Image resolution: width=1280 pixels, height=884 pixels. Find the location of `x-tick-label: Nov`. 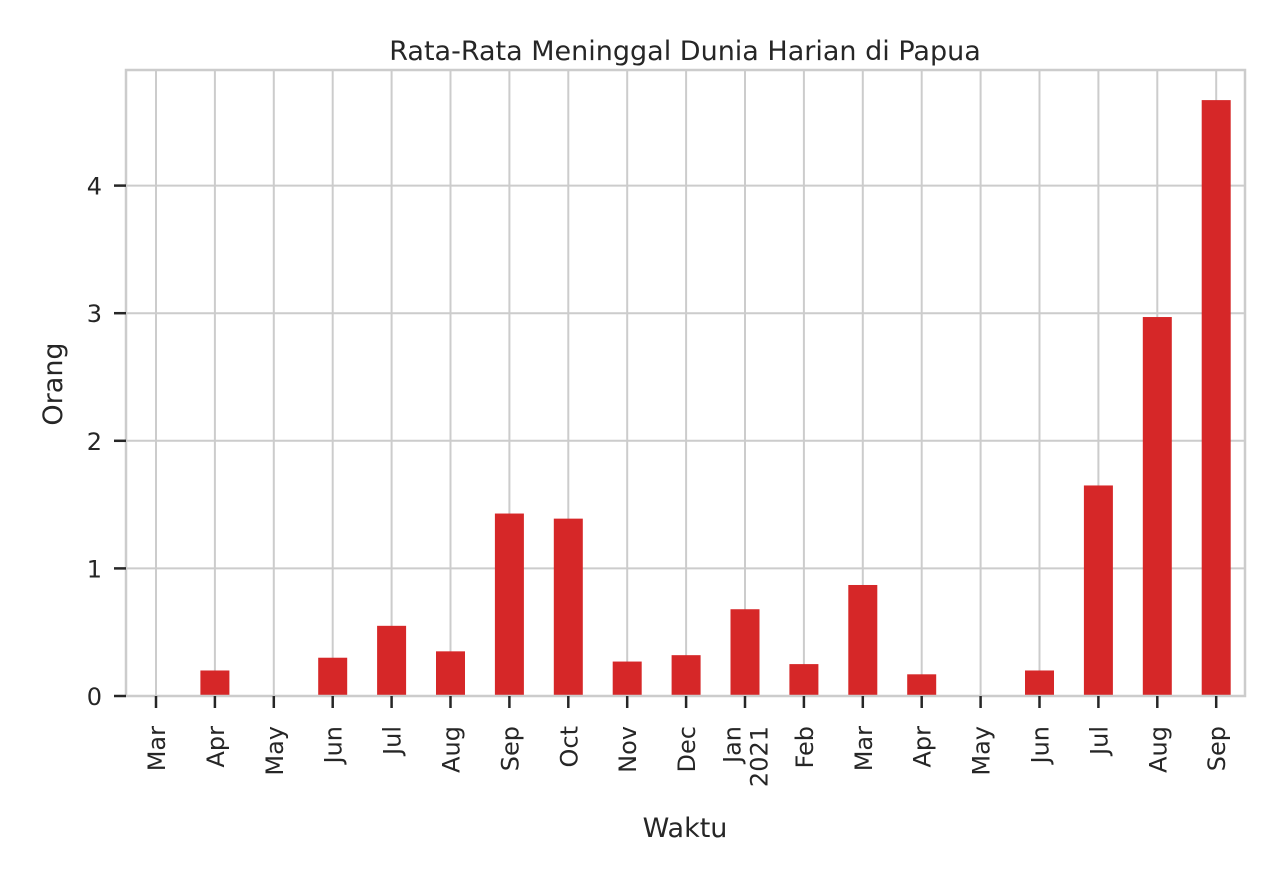

x-tick-label: Nov is located at coordinates (628, 749).